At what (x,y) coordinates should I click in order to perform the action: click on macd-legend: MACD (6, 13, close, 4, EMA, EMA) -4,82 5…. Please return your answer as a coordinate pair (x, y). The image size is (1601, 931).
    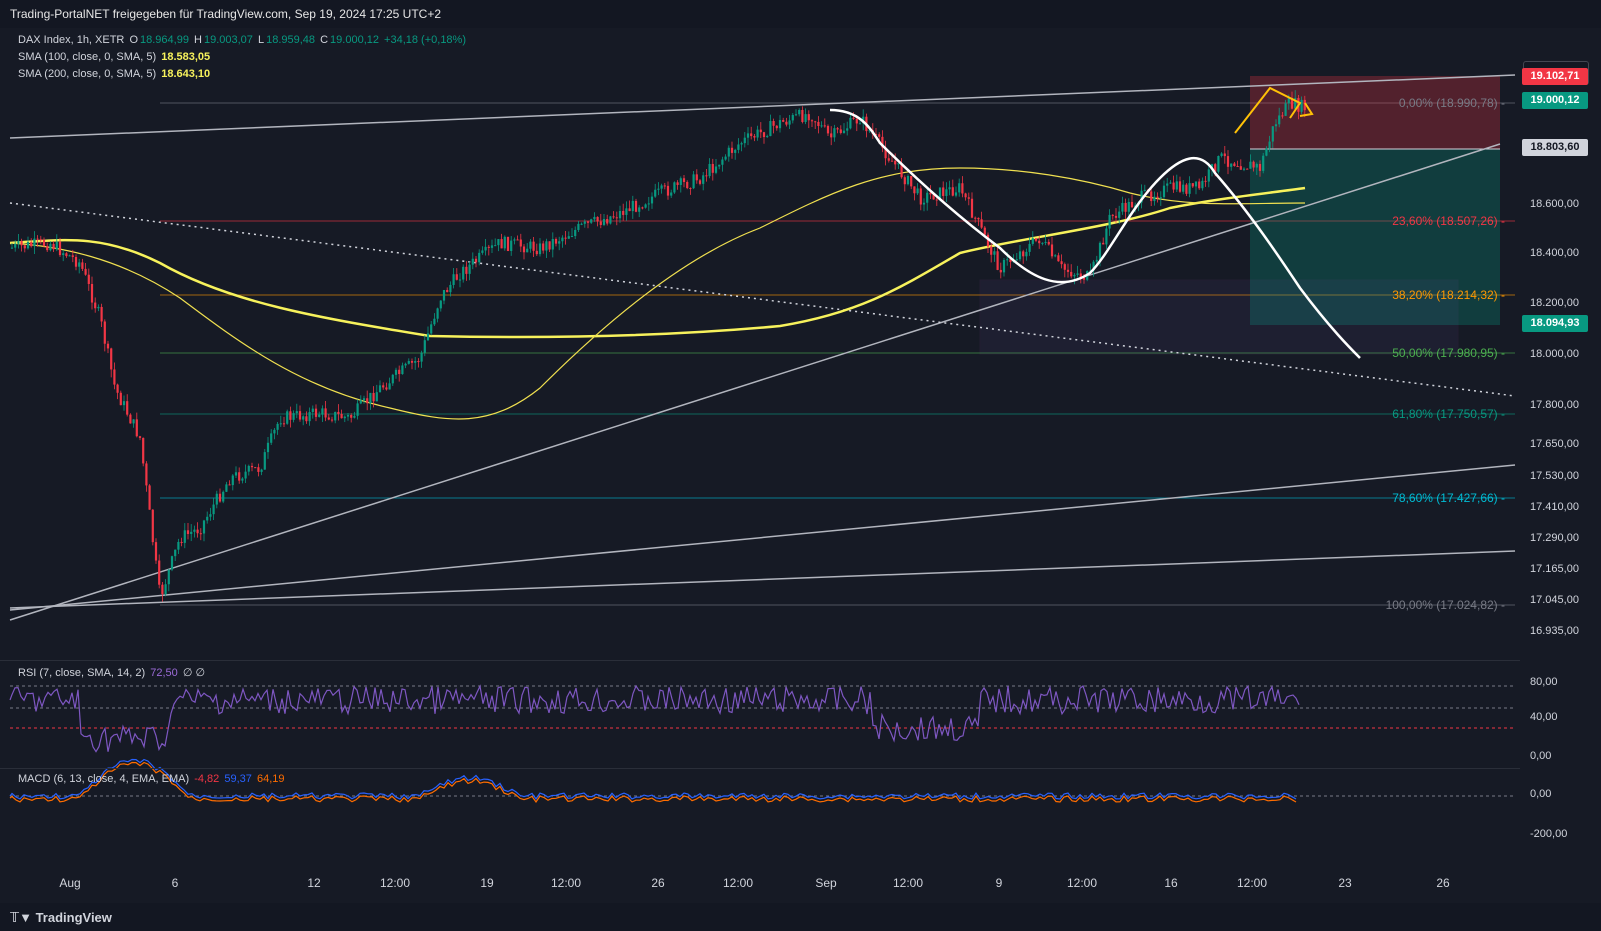
    Looking at the image, I should click on (151, 779).